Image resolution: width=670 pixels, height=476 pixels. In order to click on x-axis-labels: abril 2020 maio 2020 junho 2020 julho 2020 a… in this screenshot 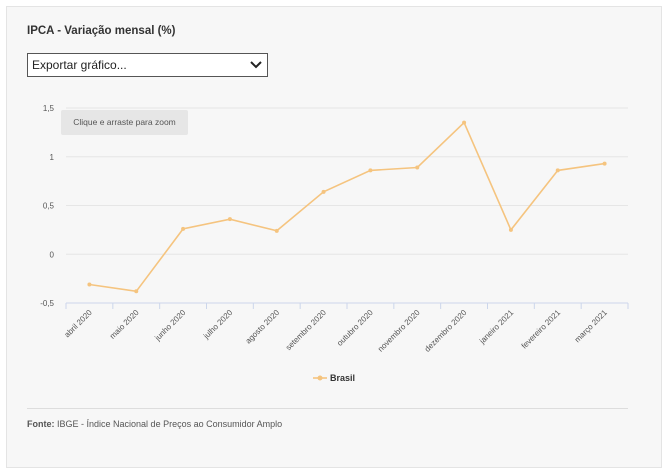, I will do `click(336, 331)`.